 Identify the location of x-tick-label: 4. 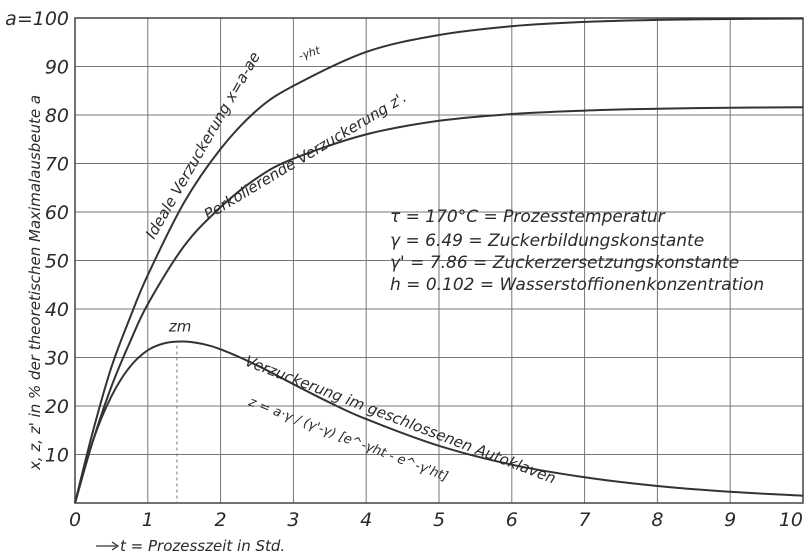
(366, 520).